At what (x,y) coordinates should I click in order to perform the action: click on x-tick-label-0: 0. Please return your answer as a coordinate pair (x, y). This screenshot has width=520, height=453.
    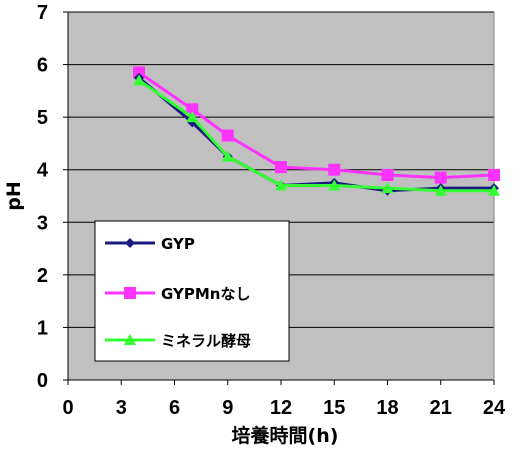
    Looking at the image, I should click on (67, 408).